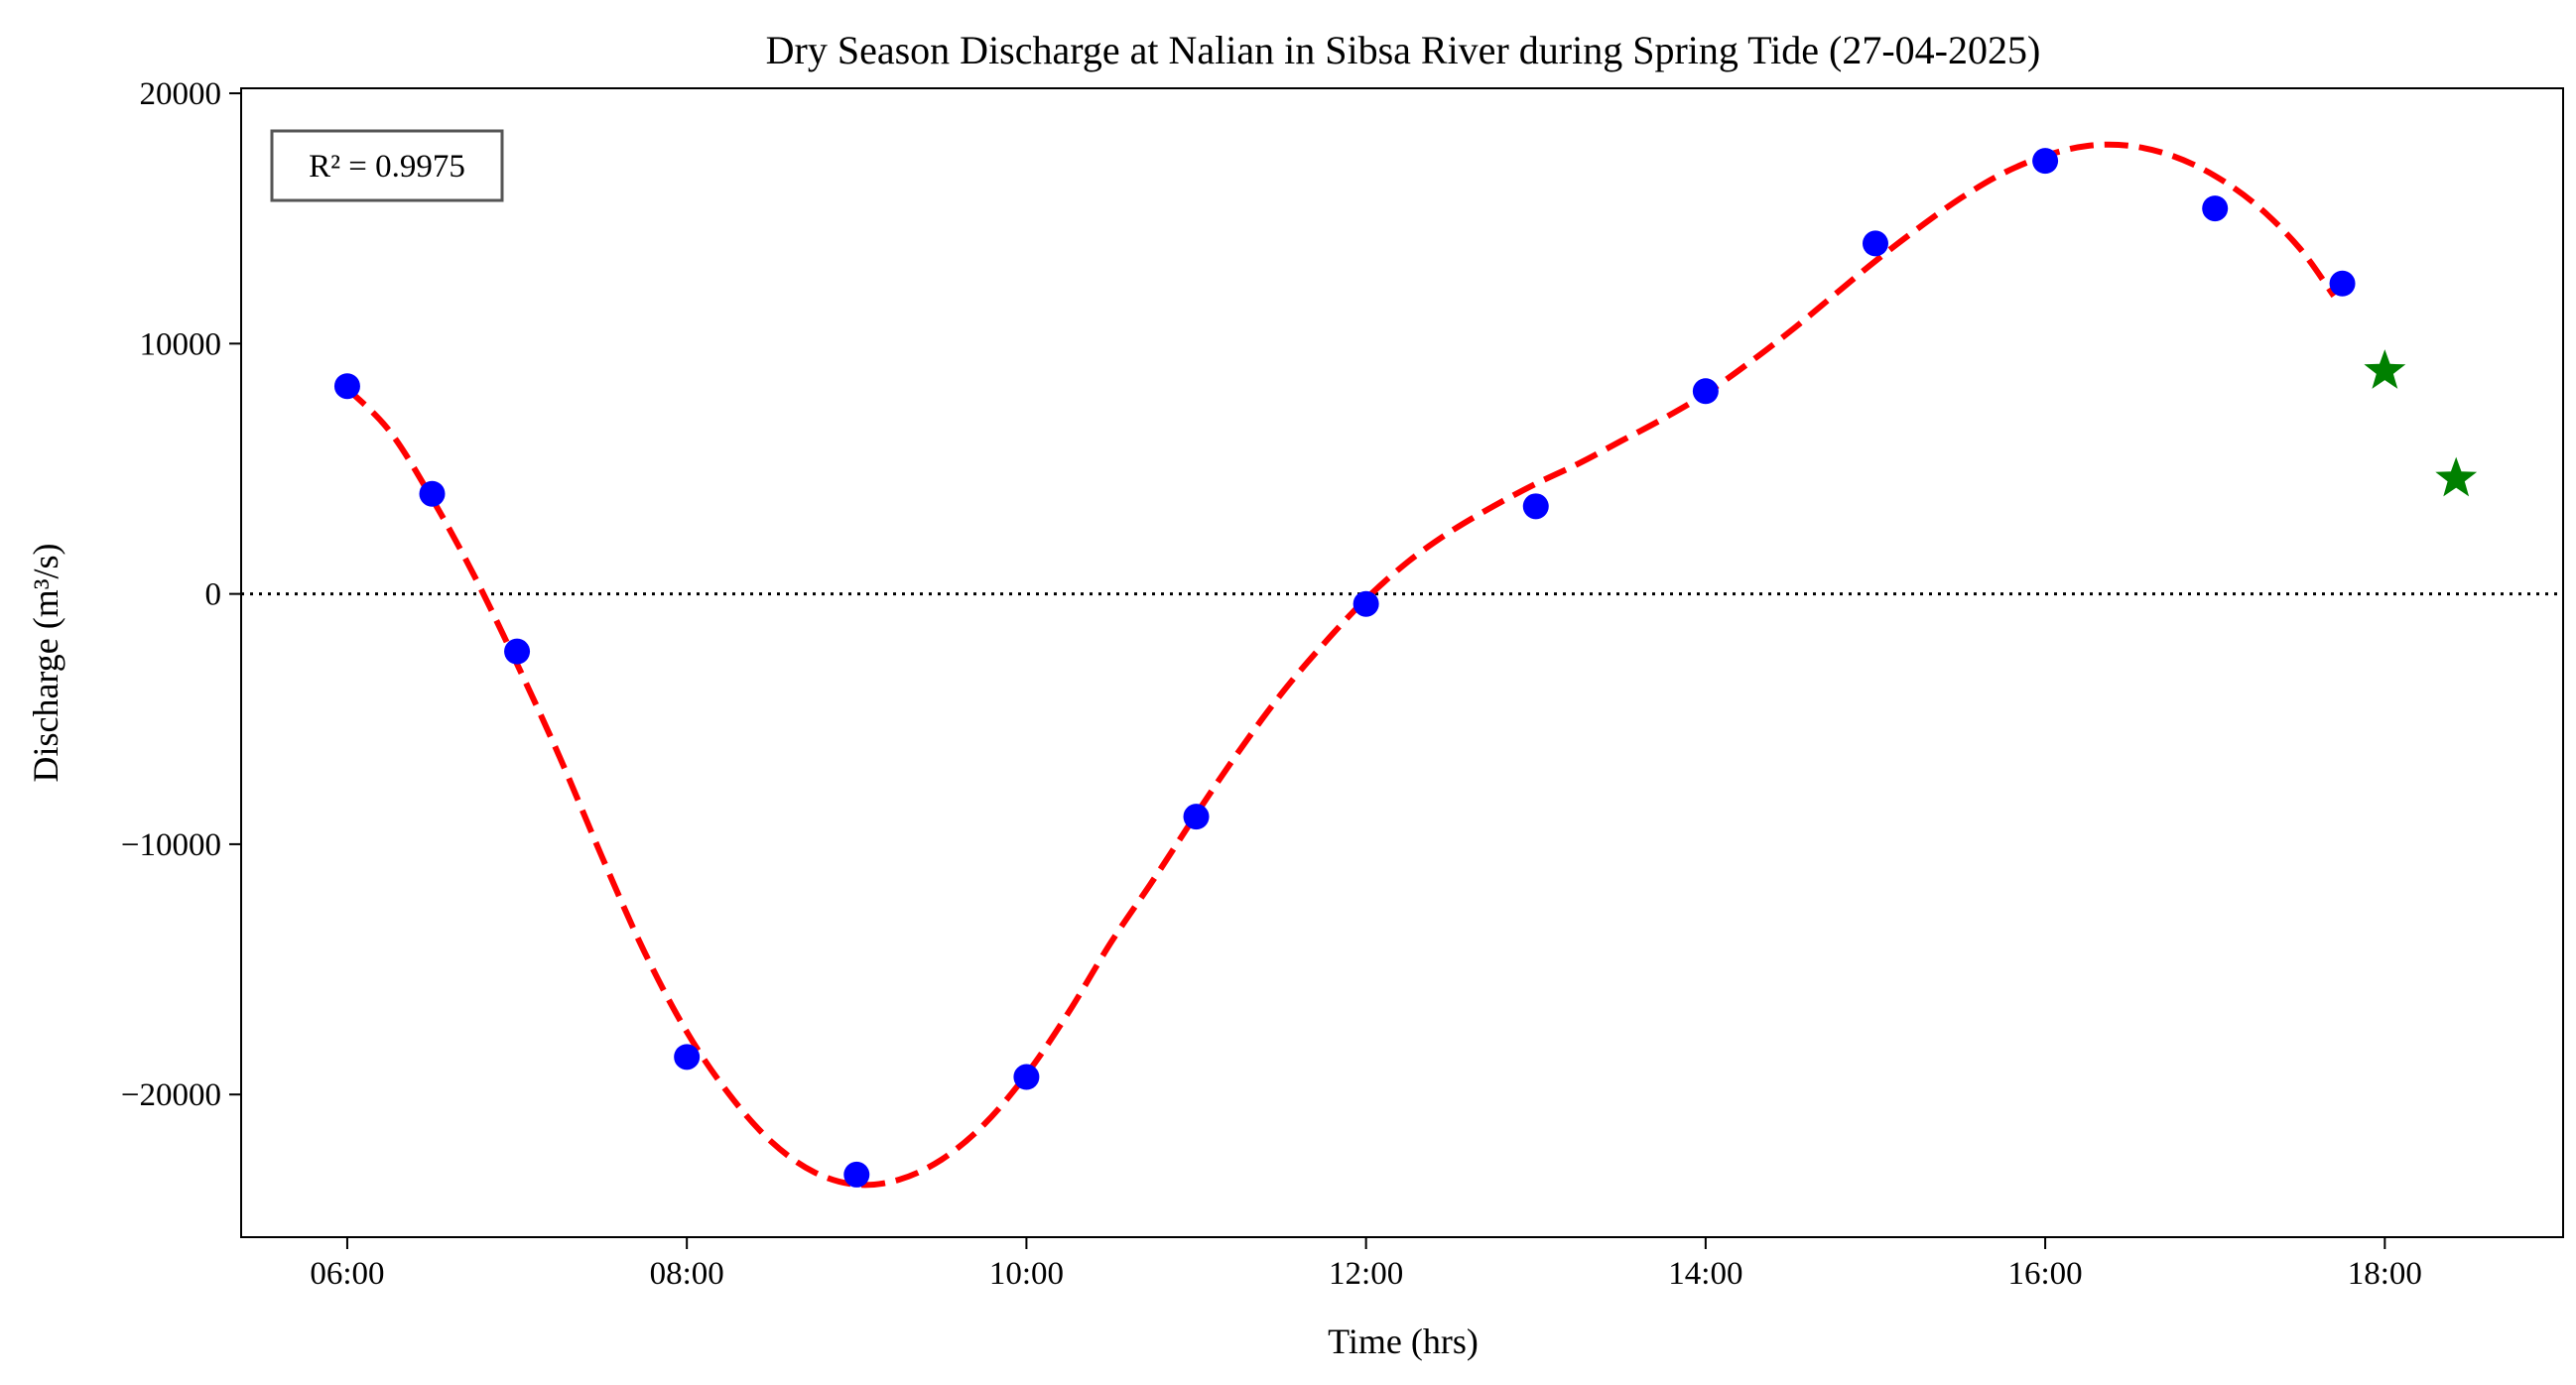 This screenshot has height=1385, width=2576. Describe the element at coordinates (2385, 1274) in the screenshot. I see `x-tick-label: 18:00` at that location.